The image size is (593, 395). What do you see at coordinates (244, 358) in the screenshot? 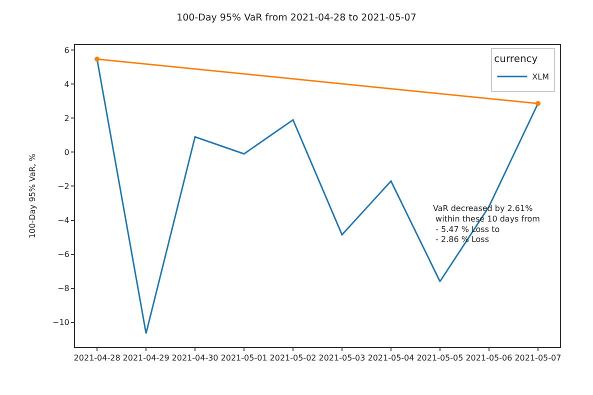
I see `x-tick-label: 2021-05-01` at bounding box center [244, 358].